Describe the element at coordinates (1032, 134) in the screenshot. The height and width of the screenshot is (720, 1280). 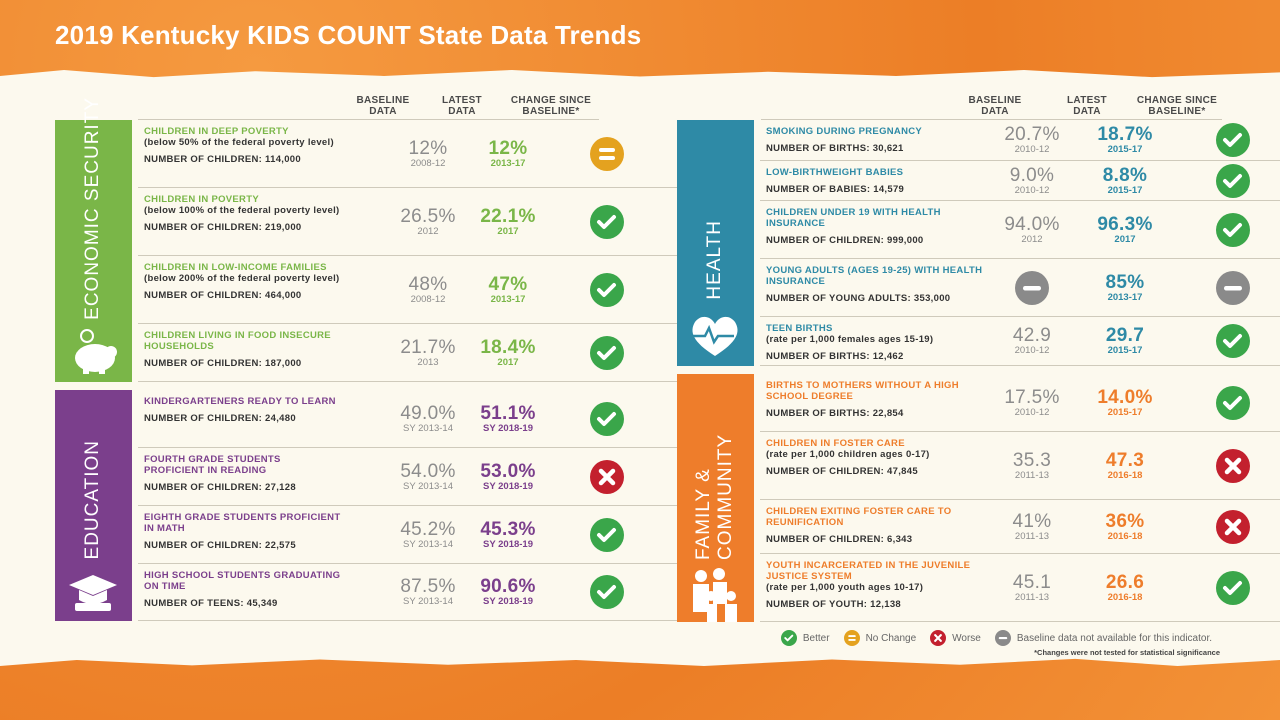
I see `baseline-number: 20.7%` at that location.